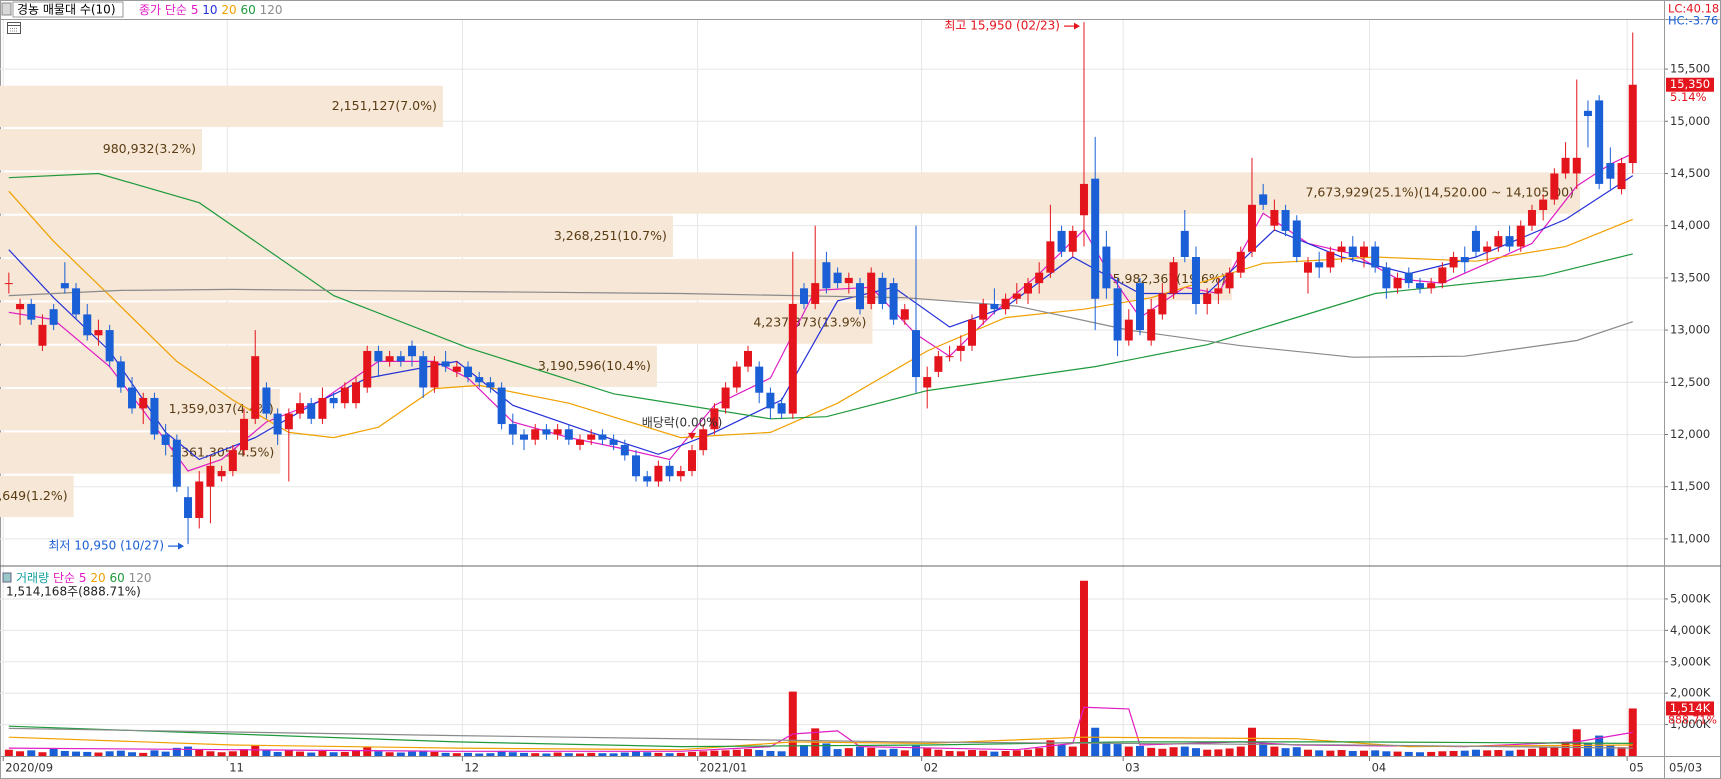 The height and width of the screenshot is (779, 1721). Describe the element at coordinates (1690, 598) in the screenshot. I see `y-tick-label: 5,000K` at that location.